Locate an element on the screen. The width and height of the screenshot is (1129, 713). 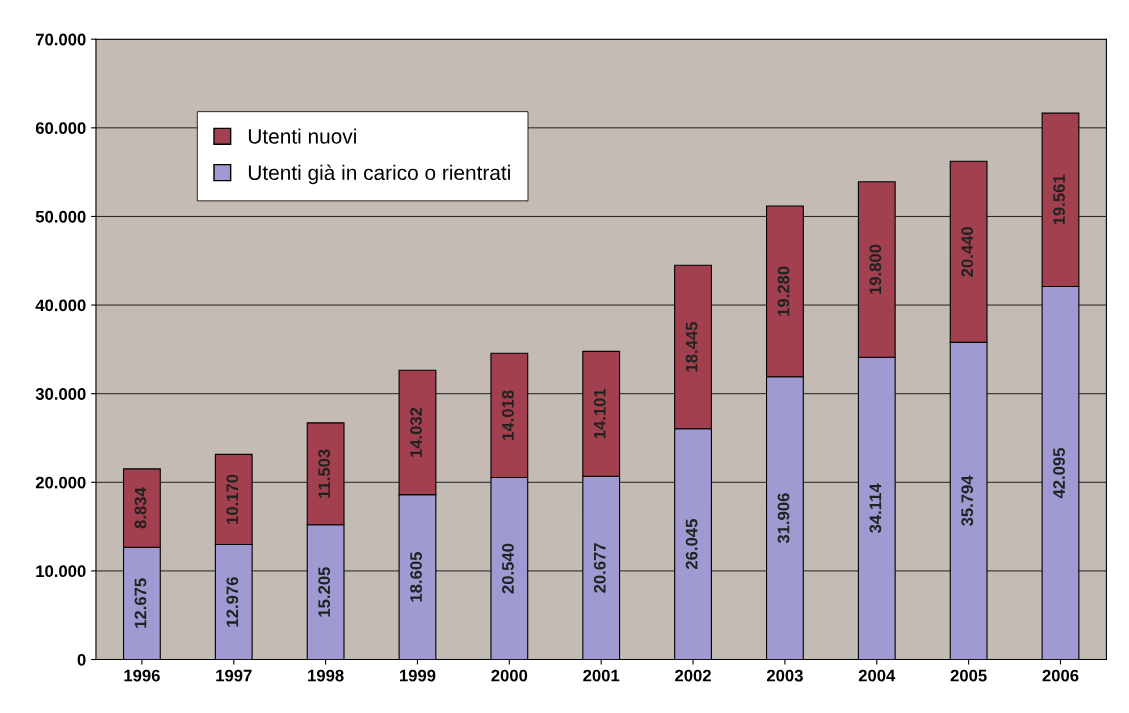
legend-label: Utenti nuovi is located at coordinates (302, 136).